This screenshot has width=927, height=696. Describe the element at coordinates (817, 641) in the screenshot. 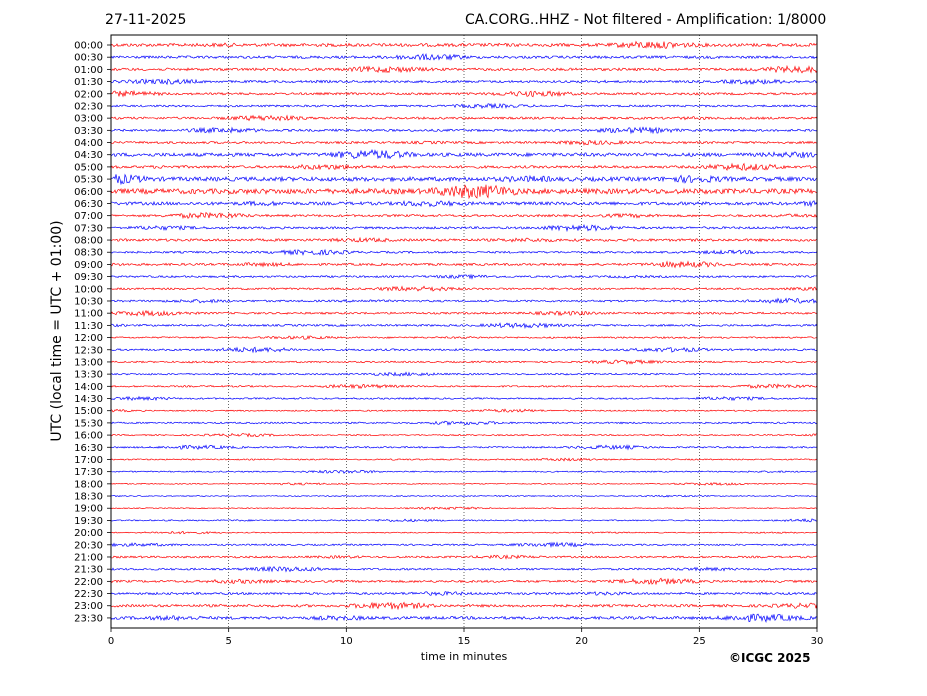

I see `x-tick-label: 30` at that location.